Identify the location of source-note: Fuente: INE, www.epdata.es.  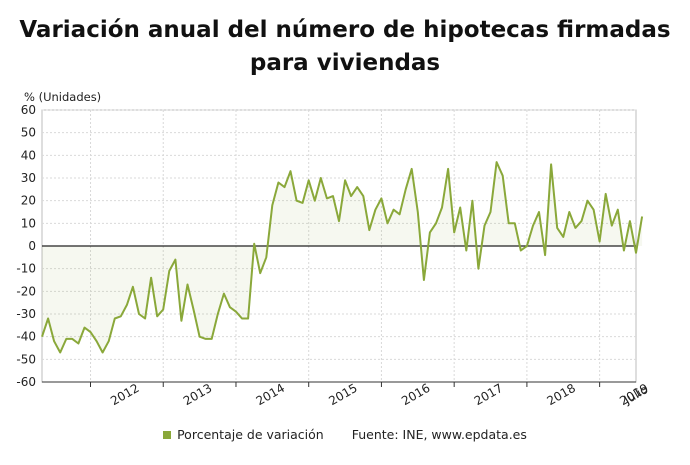
(439, 434).